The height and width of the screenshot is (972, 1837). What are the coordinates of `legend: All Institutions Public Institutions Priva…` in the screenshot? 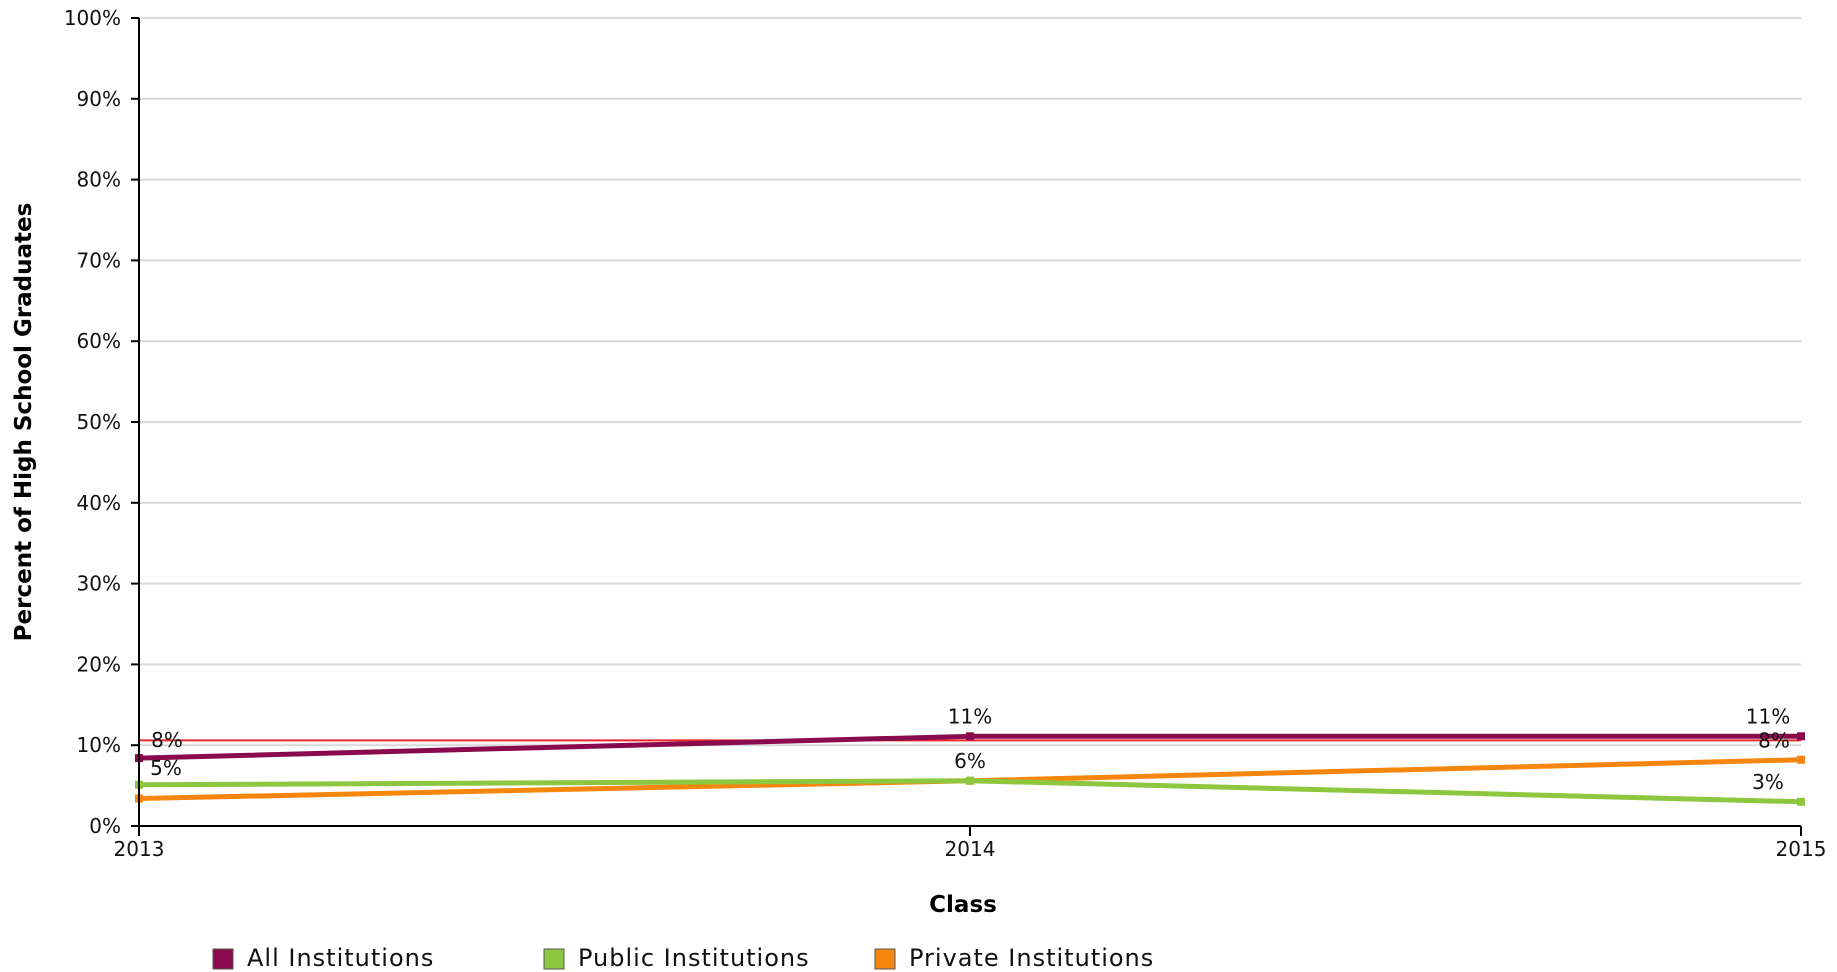 It's located at (683, 958).